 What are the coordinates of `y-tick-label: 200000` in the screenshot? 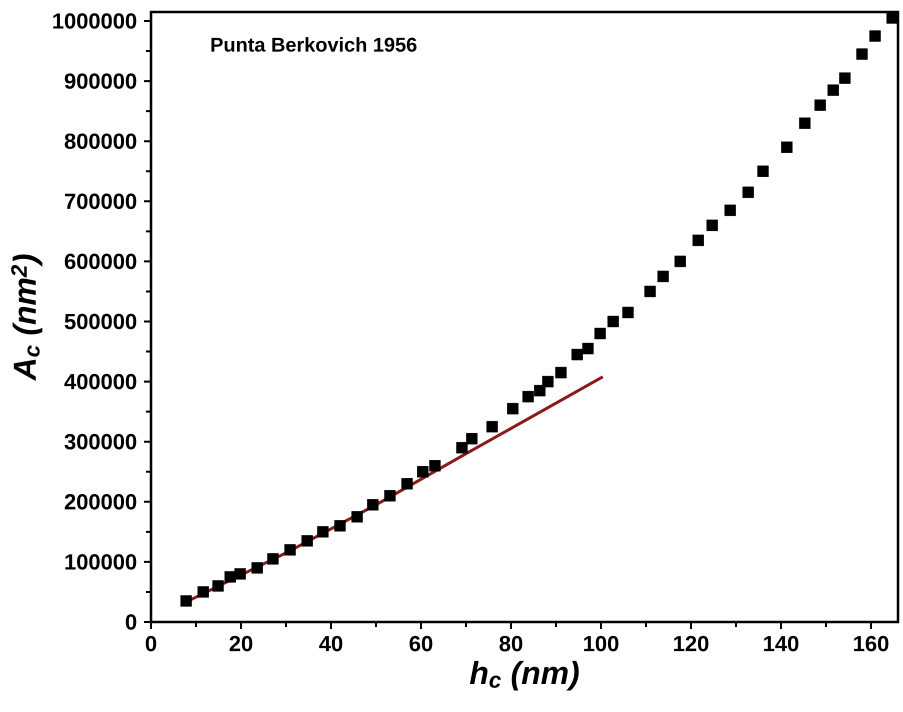 It's located at (100, 502).